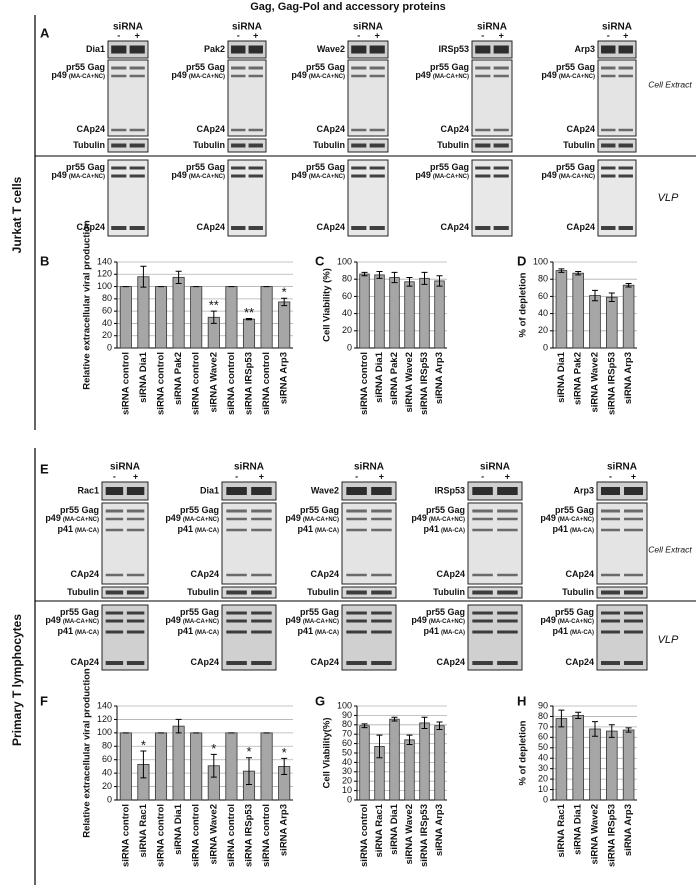 The width and height of the screenshot is (696, 891). What do you see at coordinates (143, 377) in the screenshot?
I see `x-tick-label: siRNA Dia1` at bounding box center [143, 377].